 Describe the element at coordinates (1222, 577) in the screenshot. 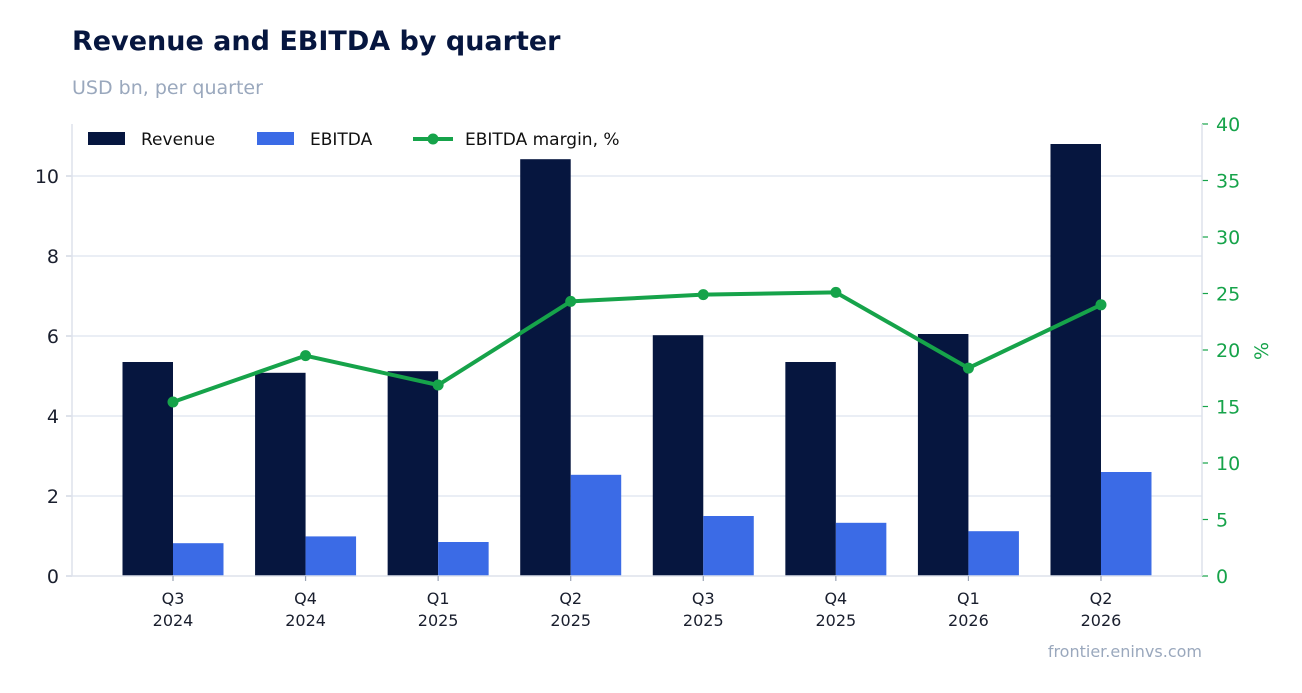

I see `right-tick-label: 0` at that location.